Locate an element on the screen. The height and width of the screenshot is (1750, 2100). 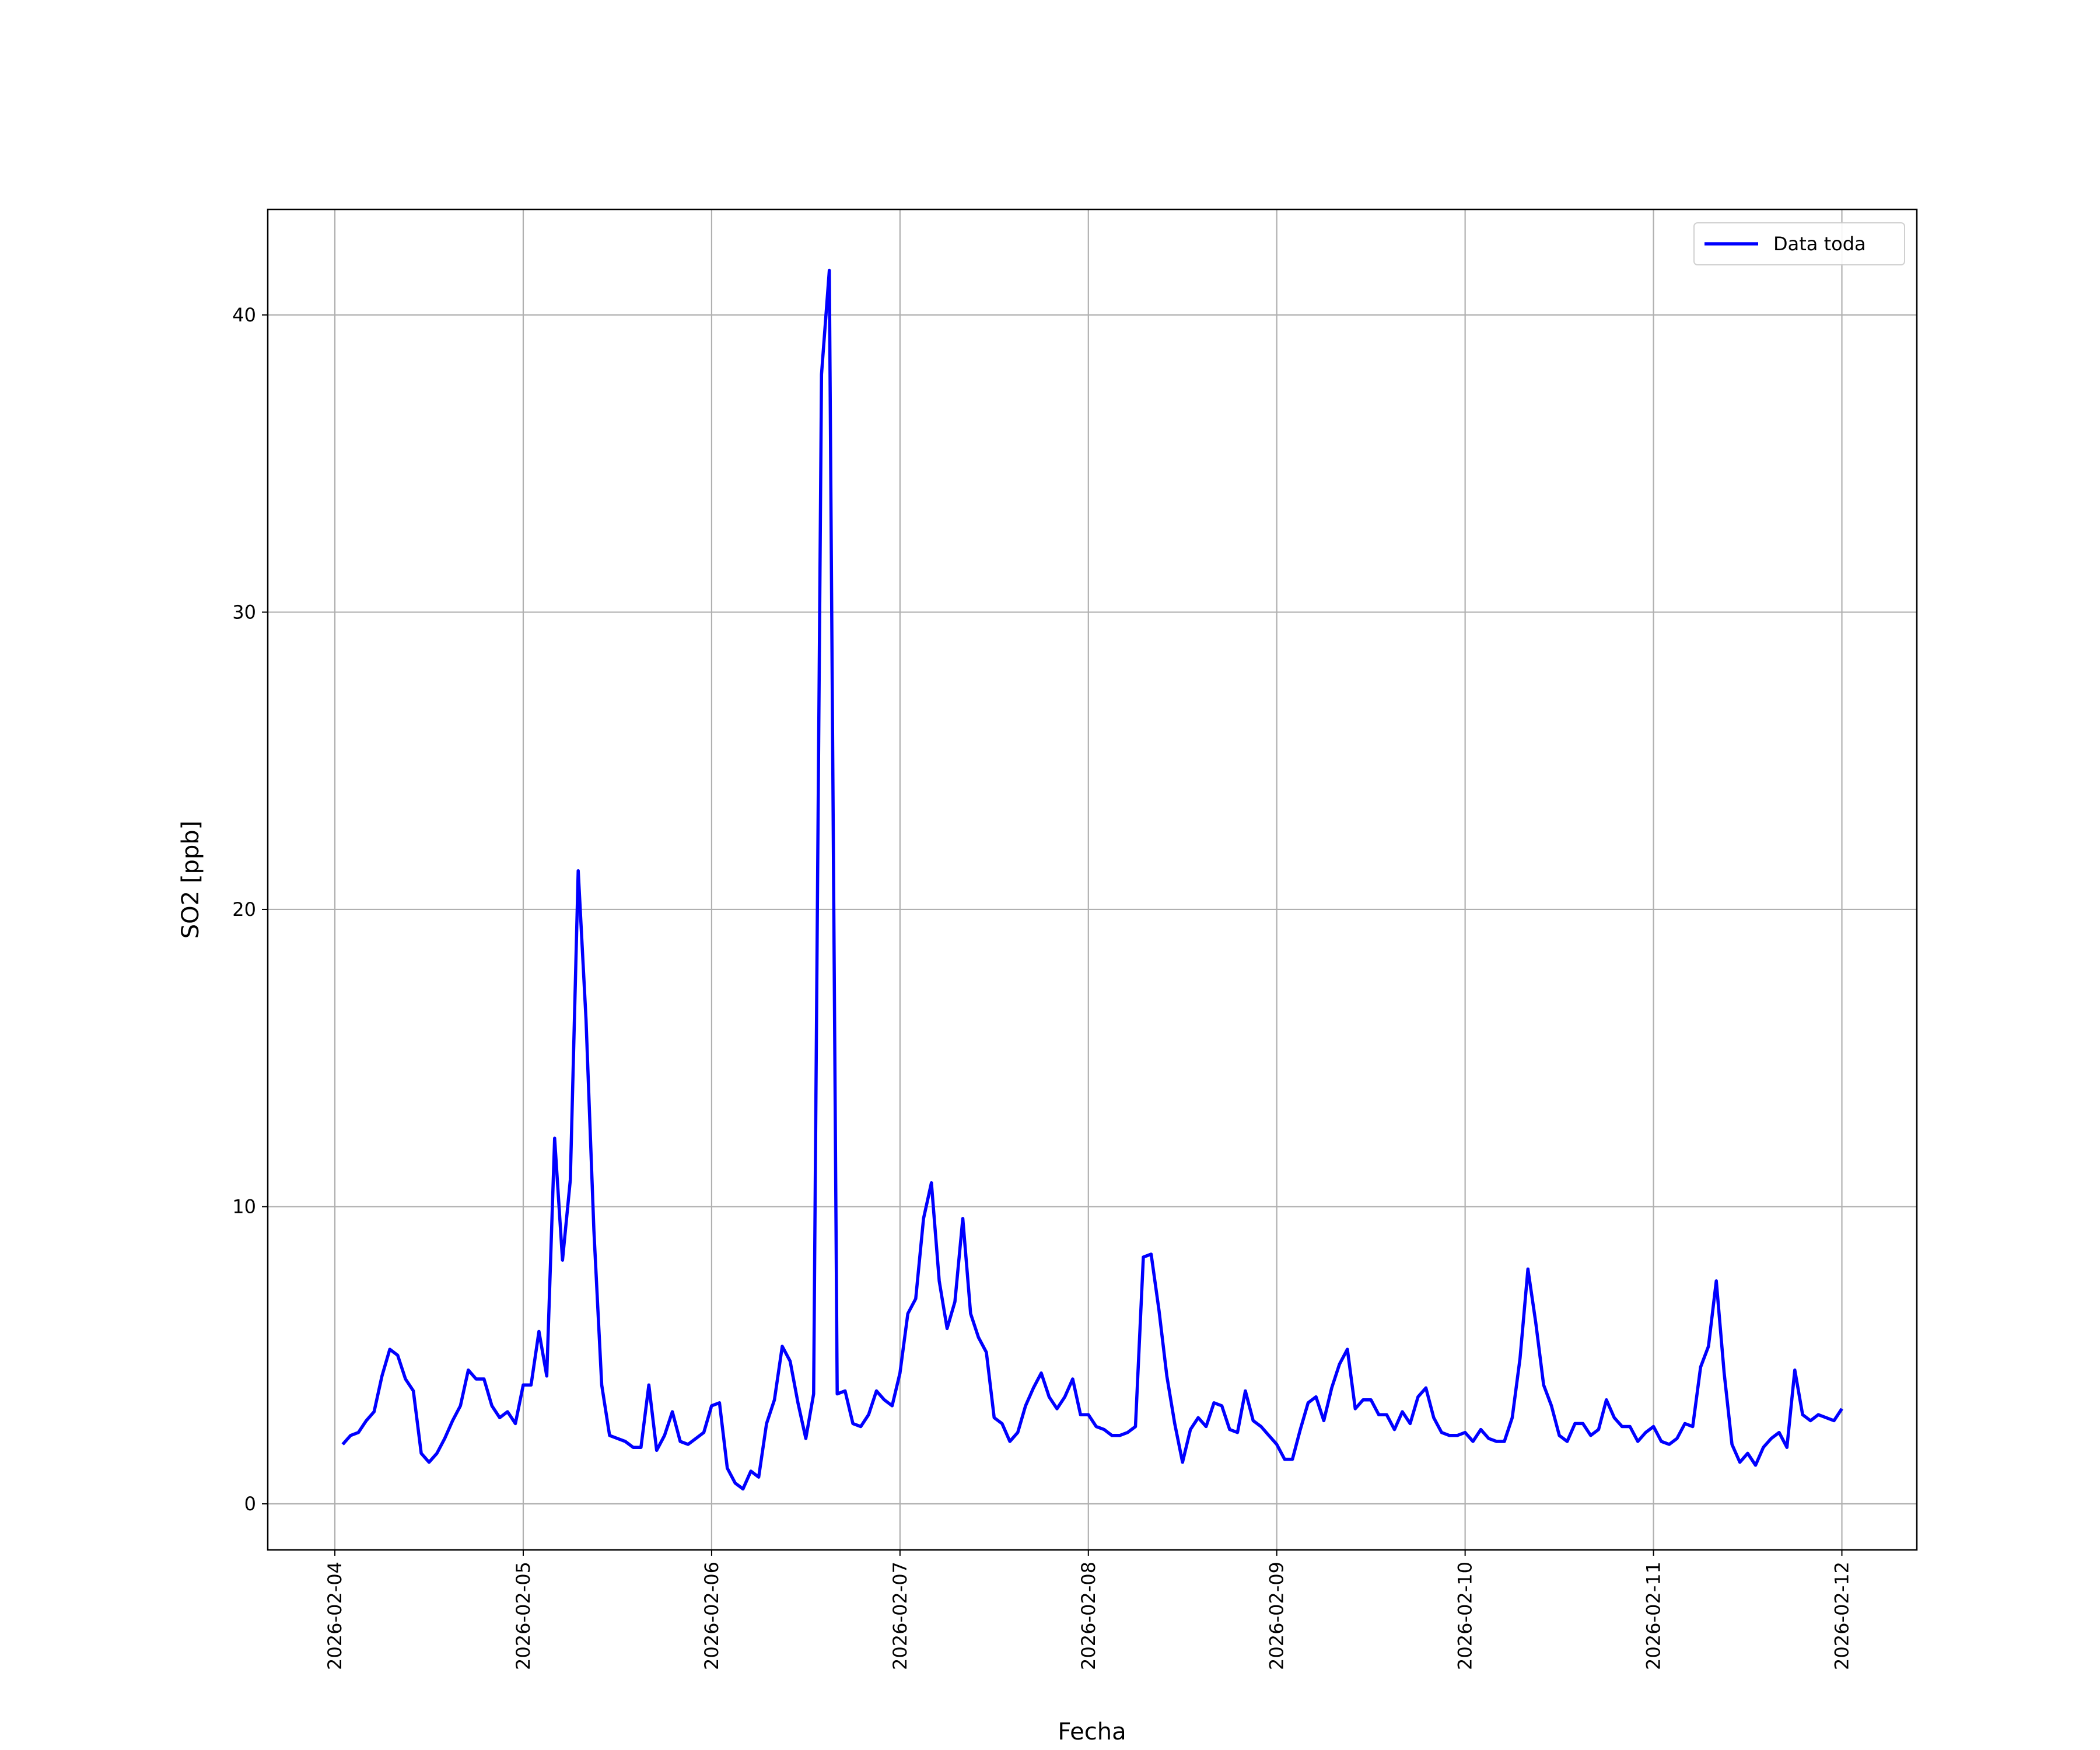
x-axis-label: Fecha is located at coordinates (1092, 1731).